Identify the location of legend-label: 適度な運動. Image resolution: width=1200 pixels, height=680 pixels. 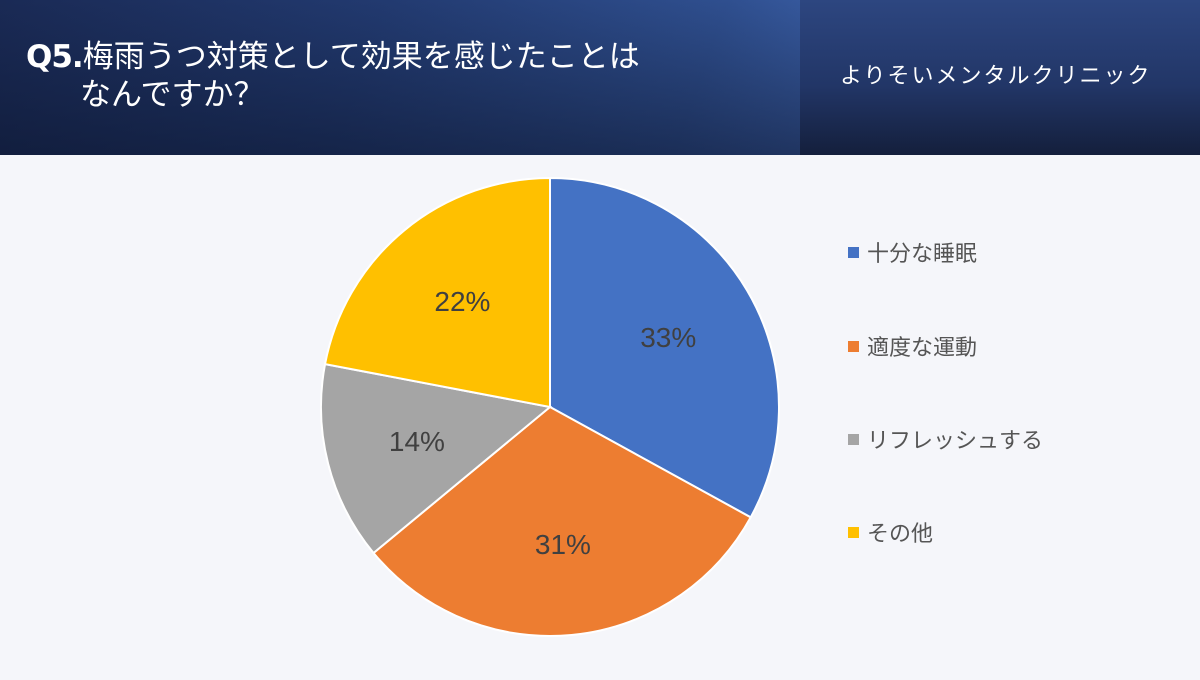
(922, 348).